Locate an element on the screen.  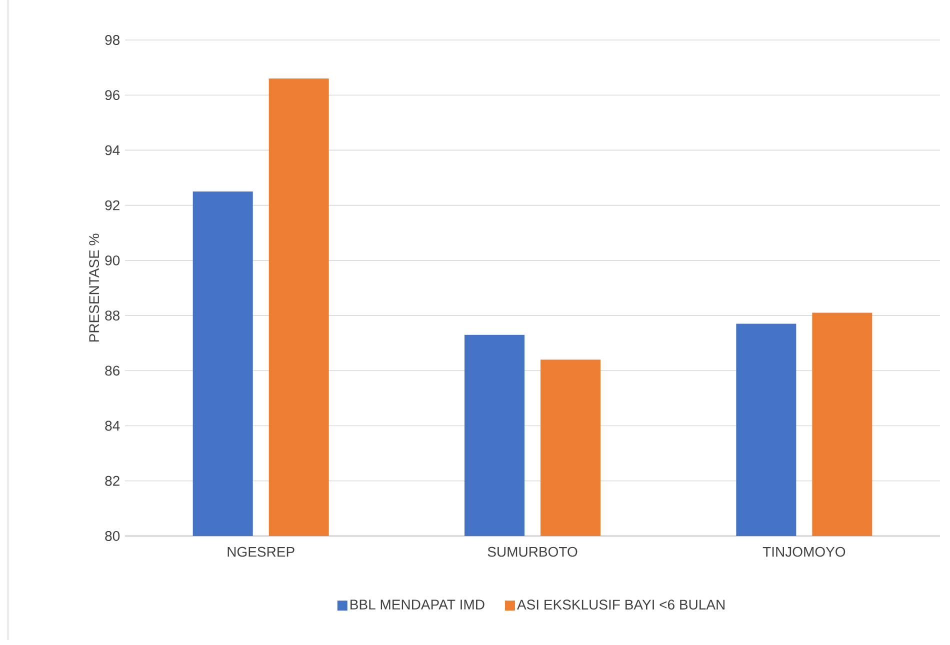
y-tick-label: 90 is located at coordinates (112, 260).